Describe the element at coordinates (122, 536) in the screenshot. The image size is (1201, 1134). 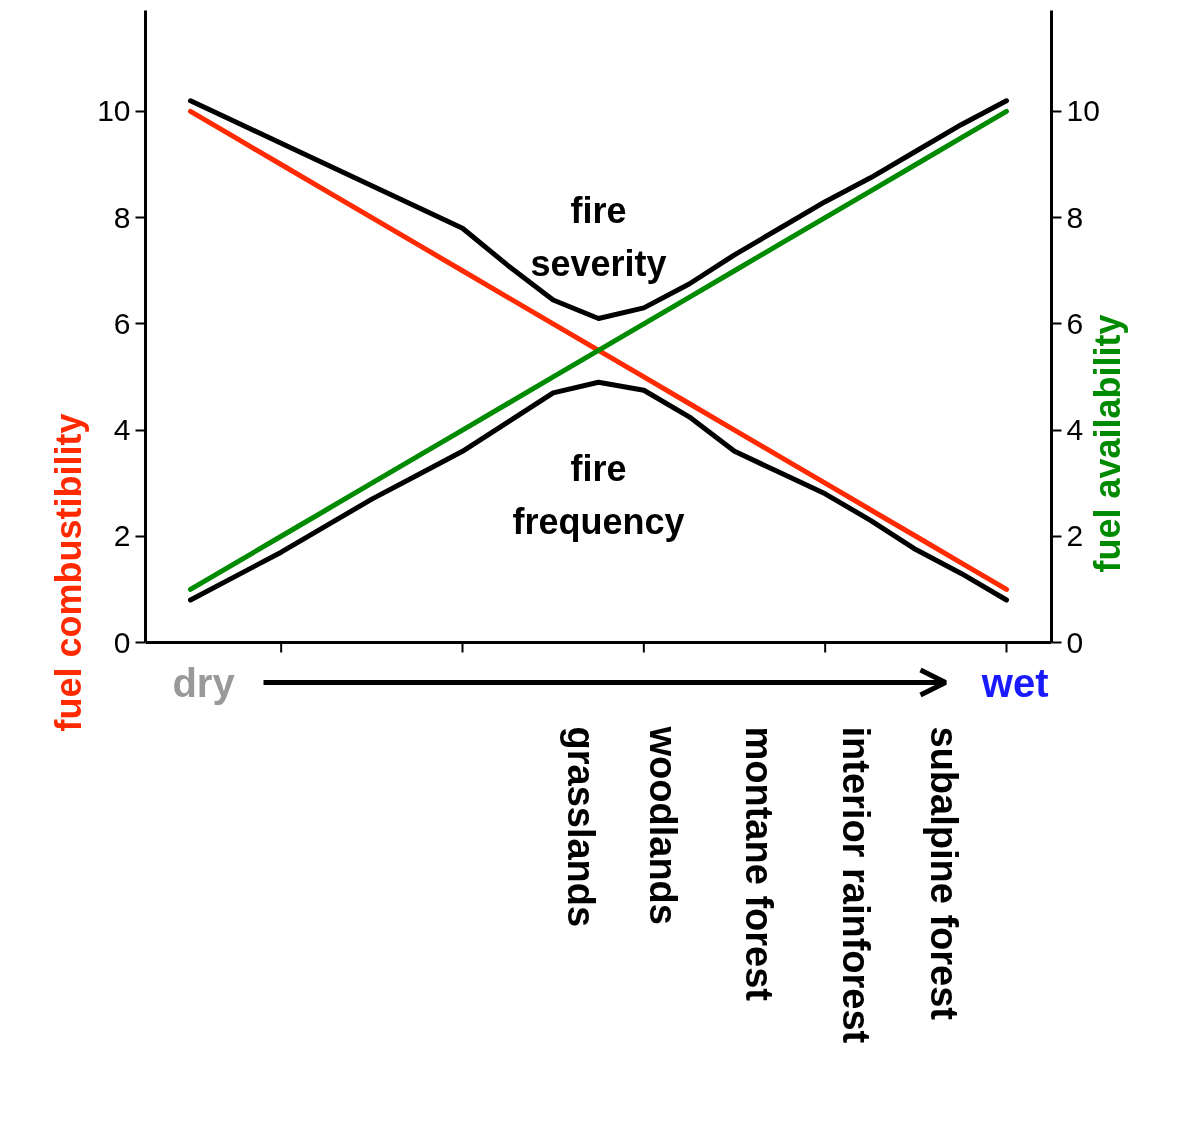
I see `y-tick-label: 2` at that location.